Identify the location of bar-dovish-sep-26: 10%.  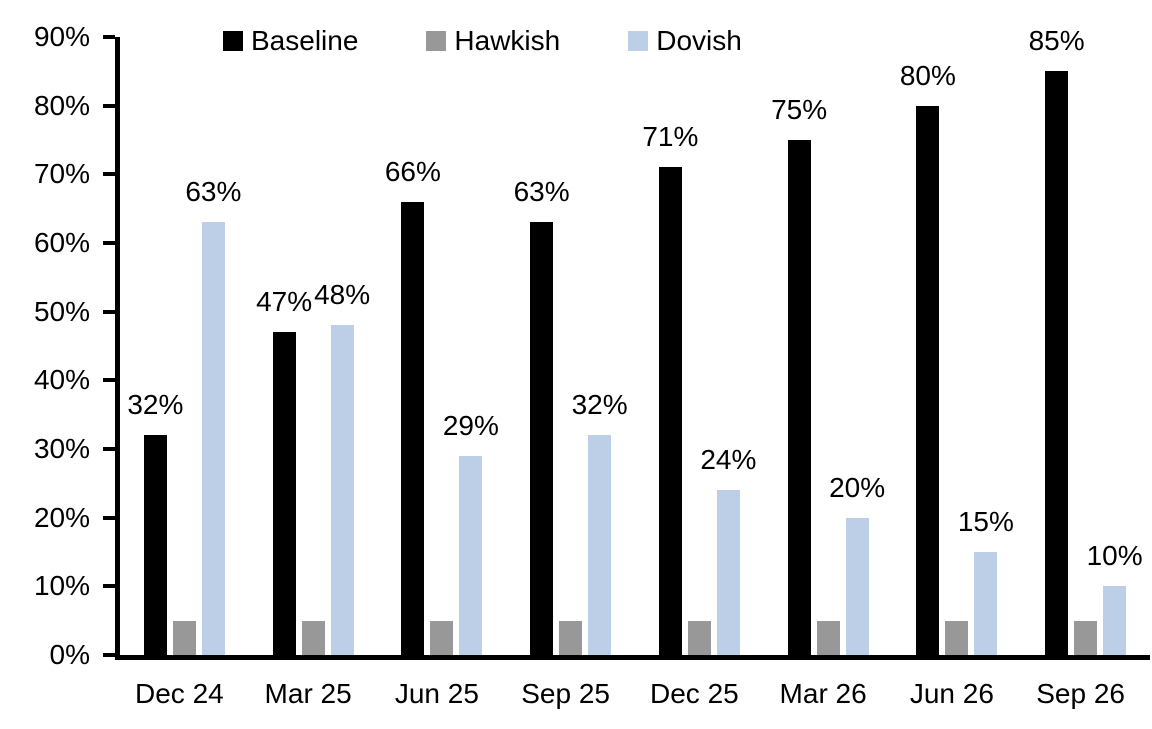
(1115, 597).